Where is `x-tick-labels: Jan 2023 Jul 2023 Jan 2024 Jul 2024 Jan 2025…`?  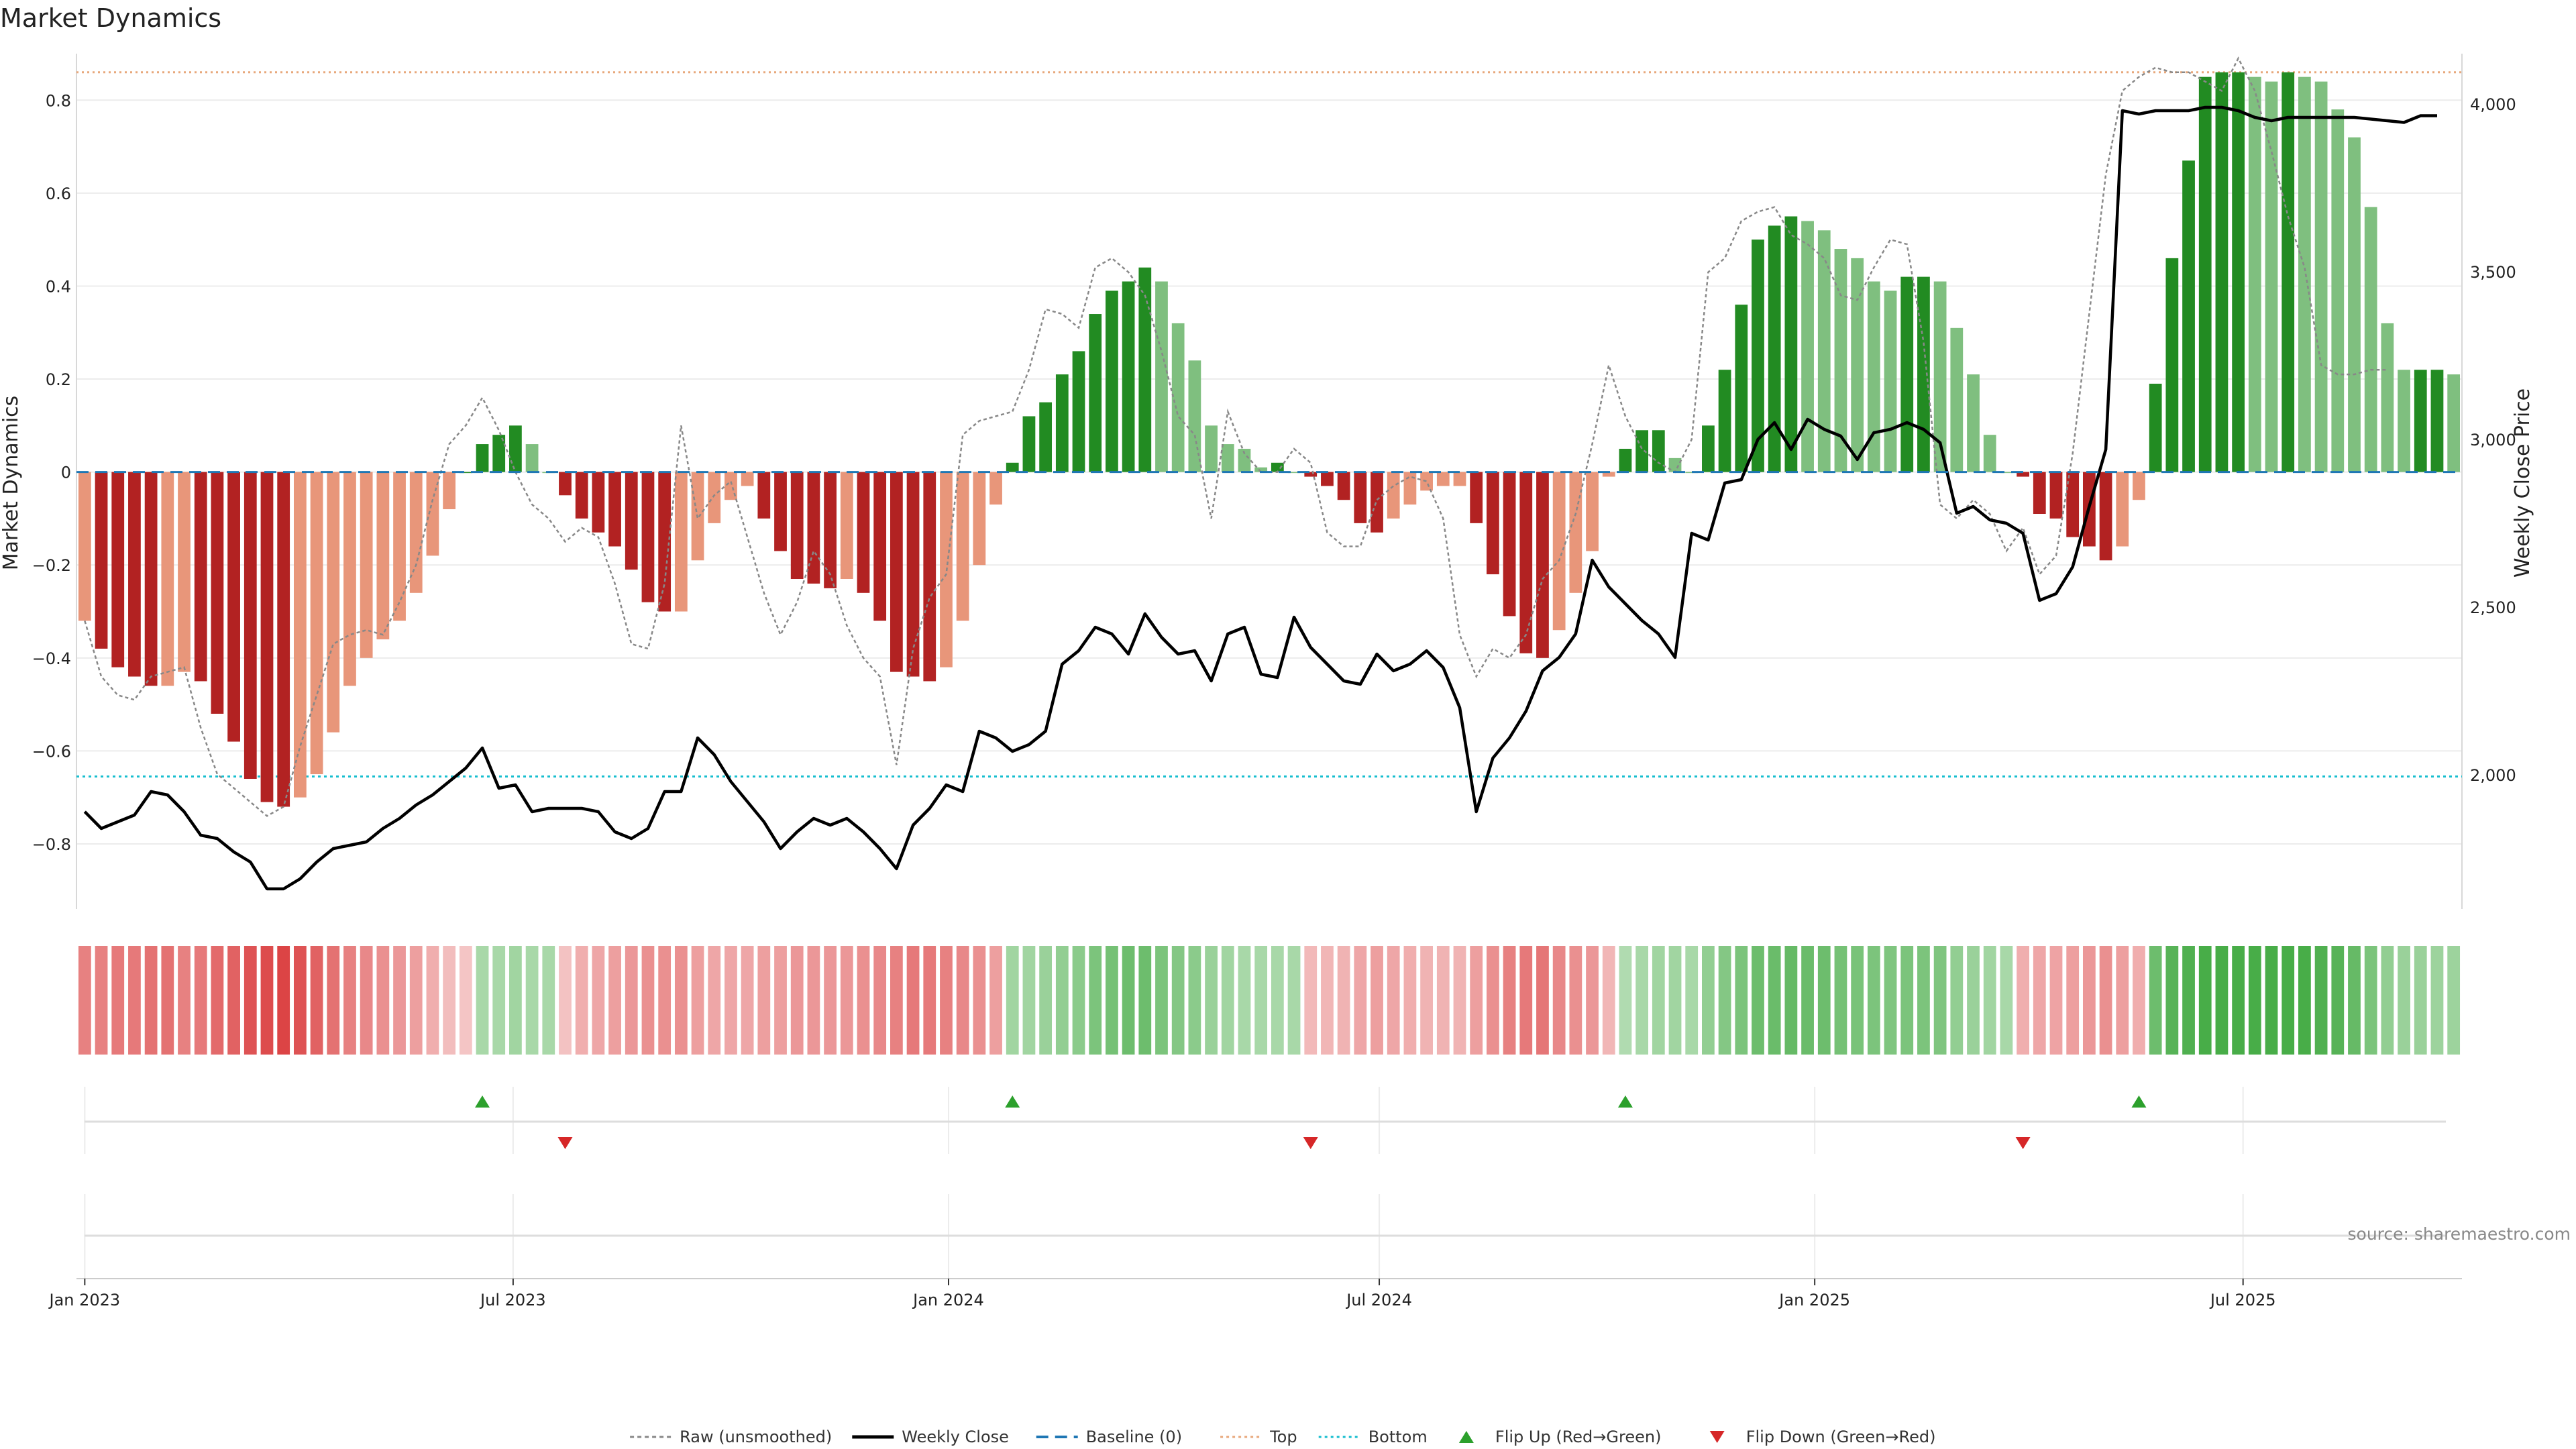
x-tick-labels: Jan 2023 Jul 2023 Jan 2024 Jul 2024 Jan 2025… is located at coordinates (1162, 1294).